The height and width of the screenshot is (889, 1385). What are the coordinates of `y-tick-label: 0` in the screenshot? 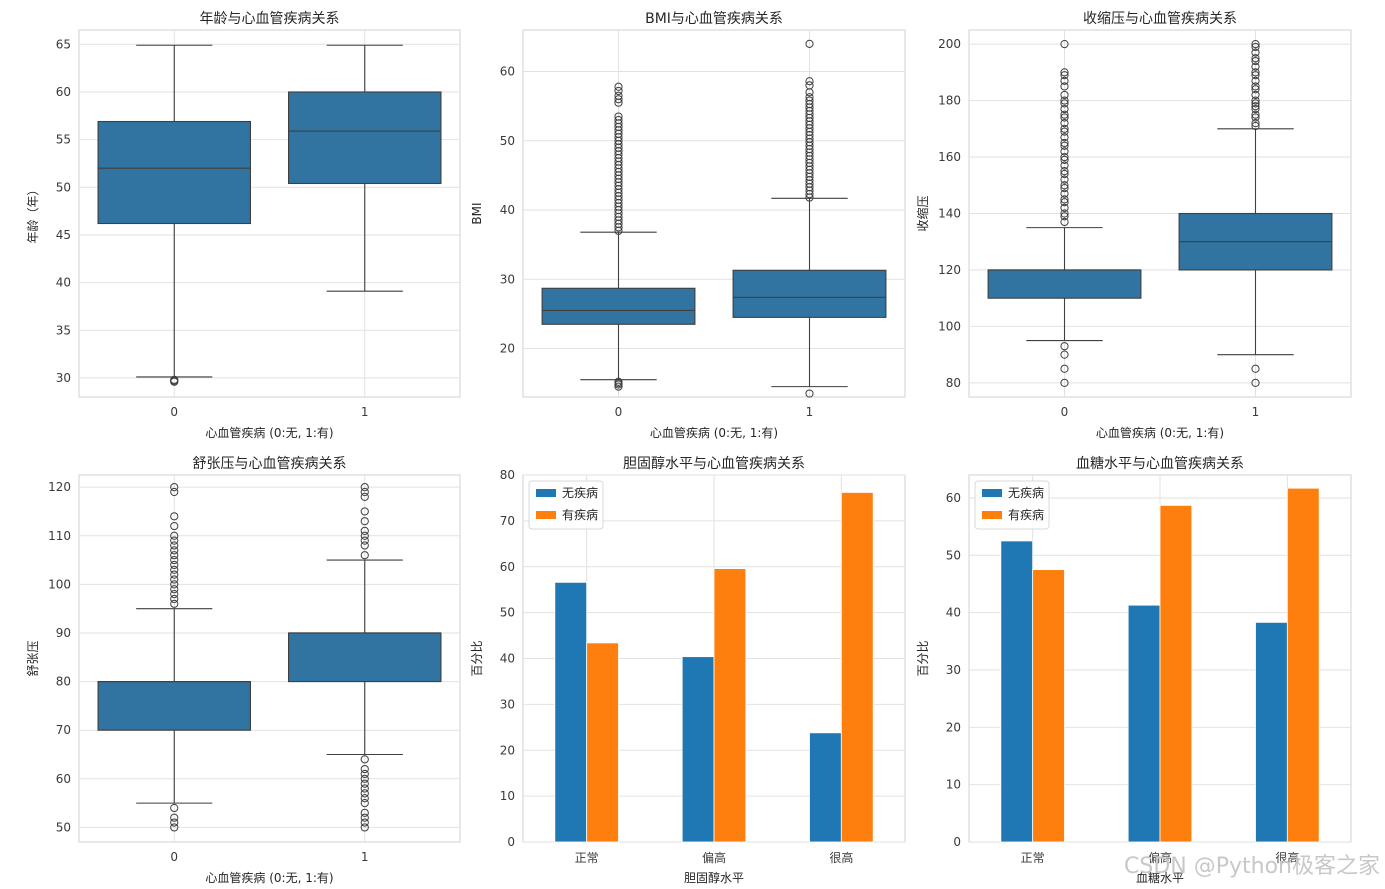 It's located at (511, 842).